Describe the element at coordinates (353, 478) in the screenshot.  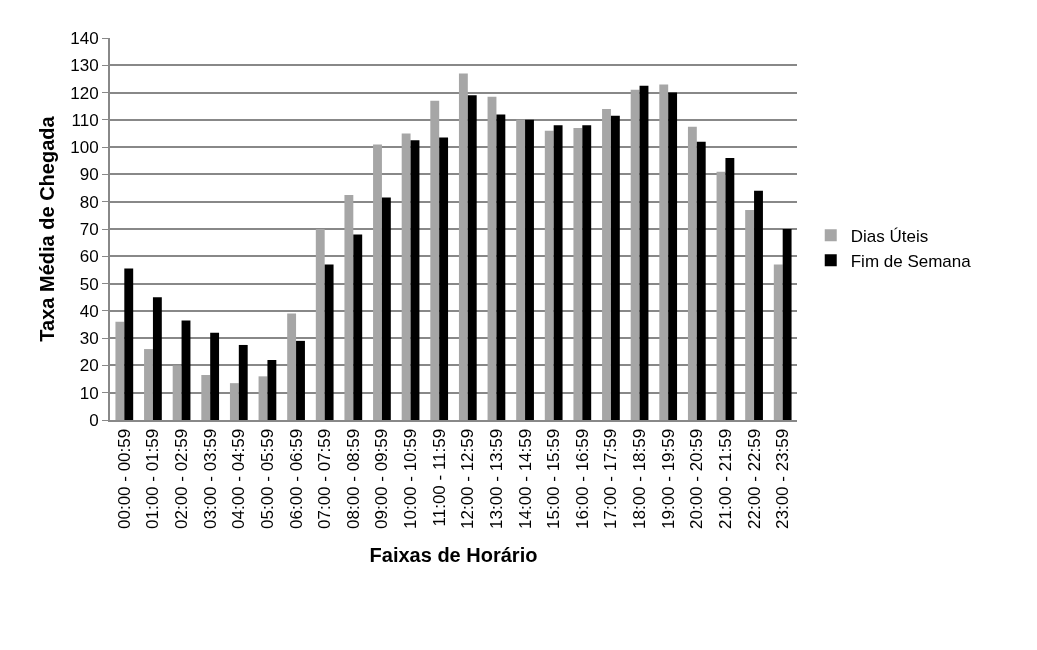
I see `x-tick-label: 08:00 - 08:59` at that location.